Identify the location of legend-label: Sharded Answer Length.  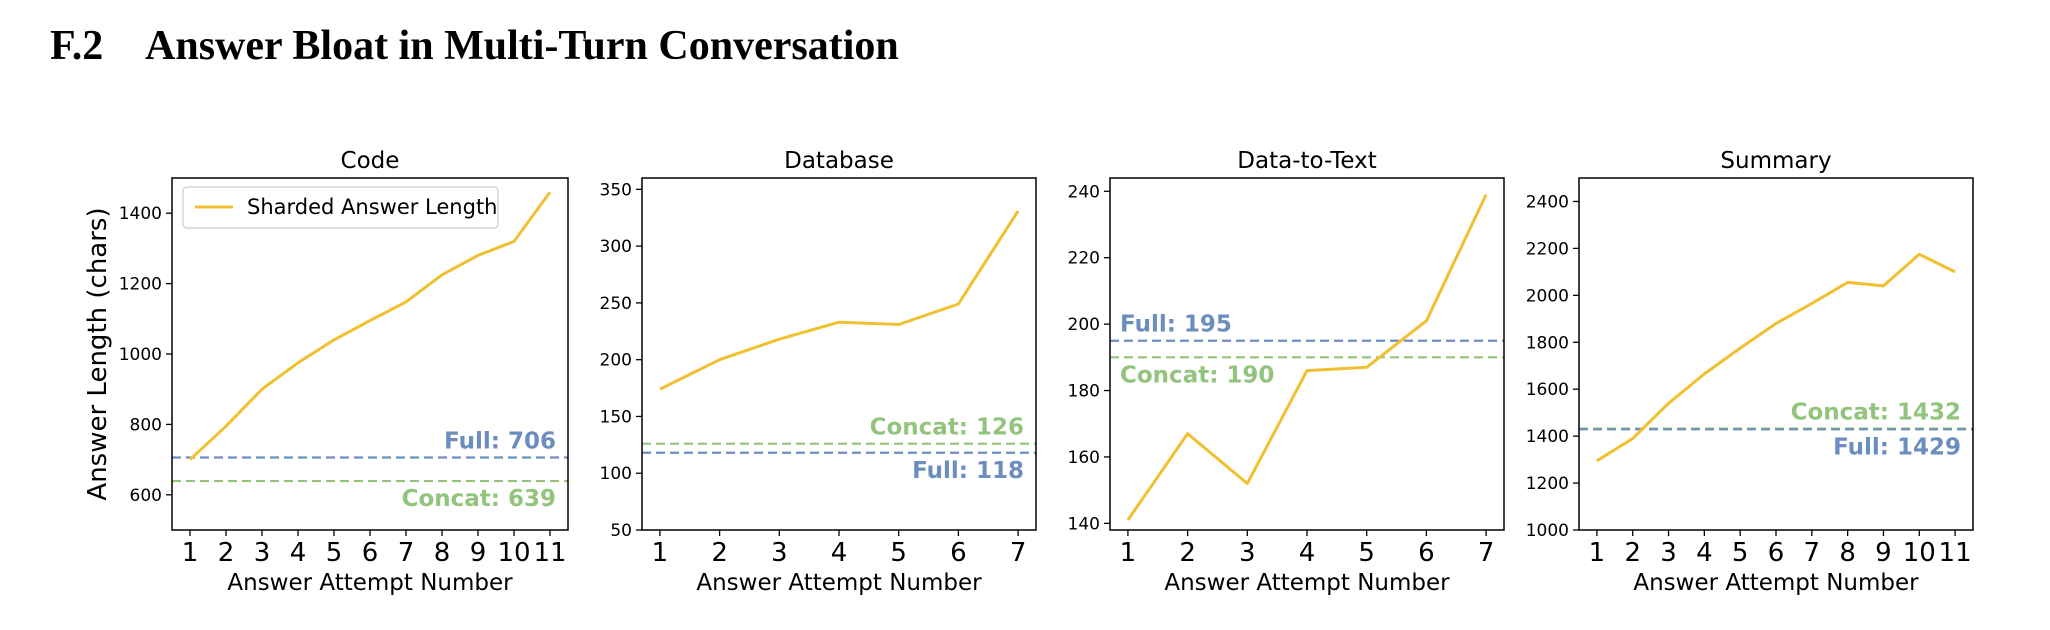
(372, 207).